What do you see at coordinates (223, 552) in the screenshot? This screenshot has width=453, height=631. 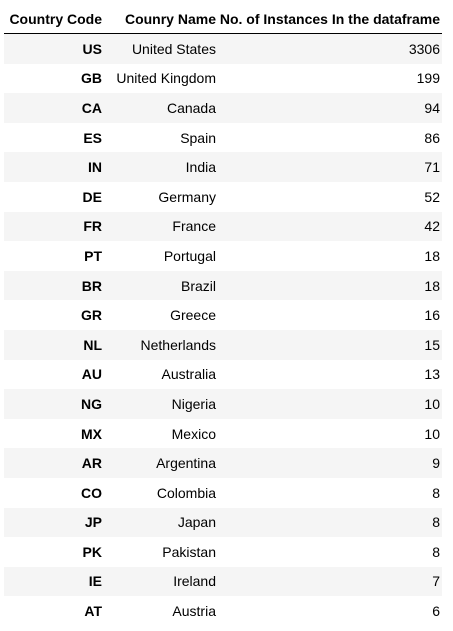 I see `table-row: PK Pakistan 8` at bounding box center [223, 552].